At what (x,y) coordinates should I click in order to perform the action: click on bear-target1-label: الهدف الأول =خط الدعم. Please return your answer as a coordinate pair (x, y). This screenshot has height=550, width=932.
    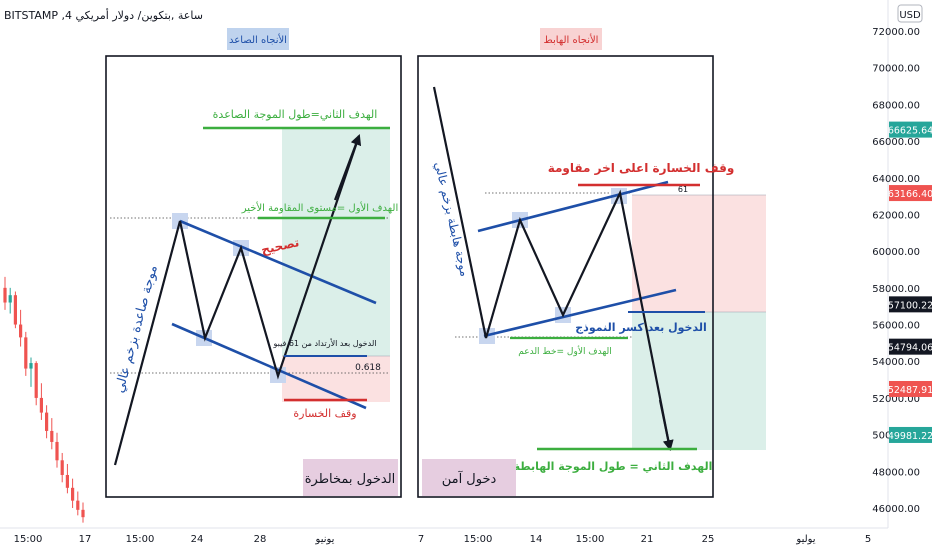
    Looking at the image, I should click on (565, 351).